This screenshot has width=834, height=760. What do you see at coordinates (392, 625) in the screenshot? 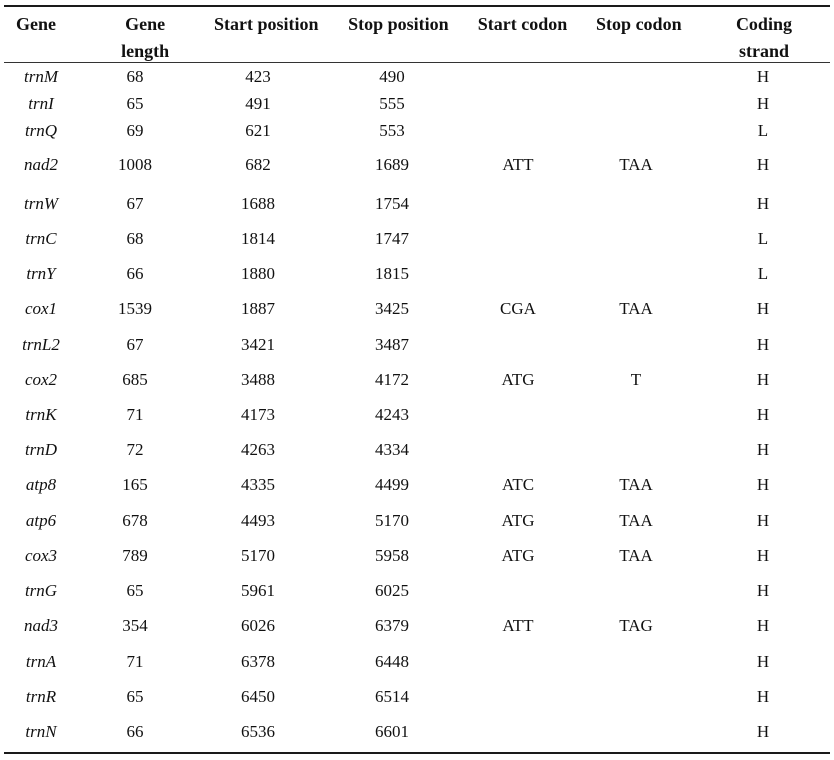
I see `cell-stop-position: 6379` at bounding box center [392, 625].